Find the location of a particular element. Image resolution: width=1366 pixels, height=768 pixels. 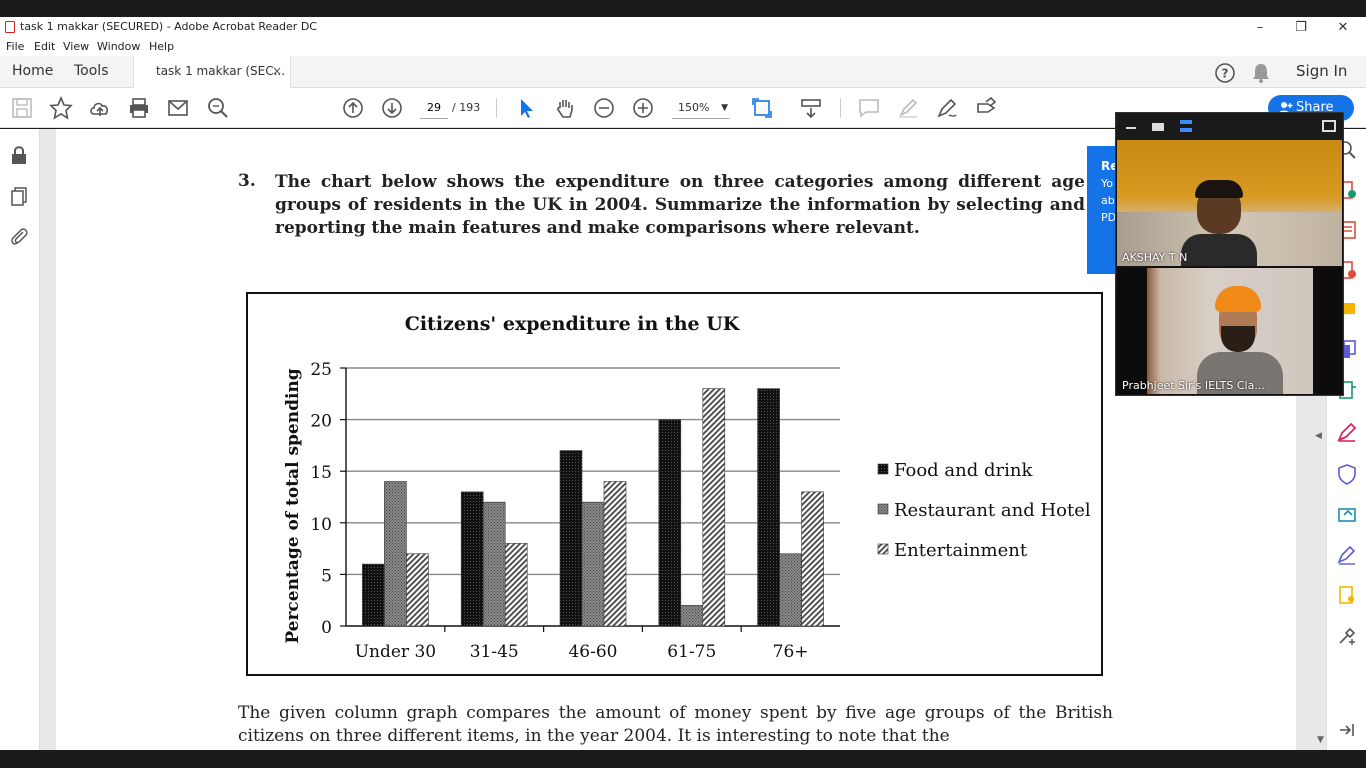

chart-x-ticks: Under 30 31-45 46-60 61-75 76+ is located at coordinates (582, 644).